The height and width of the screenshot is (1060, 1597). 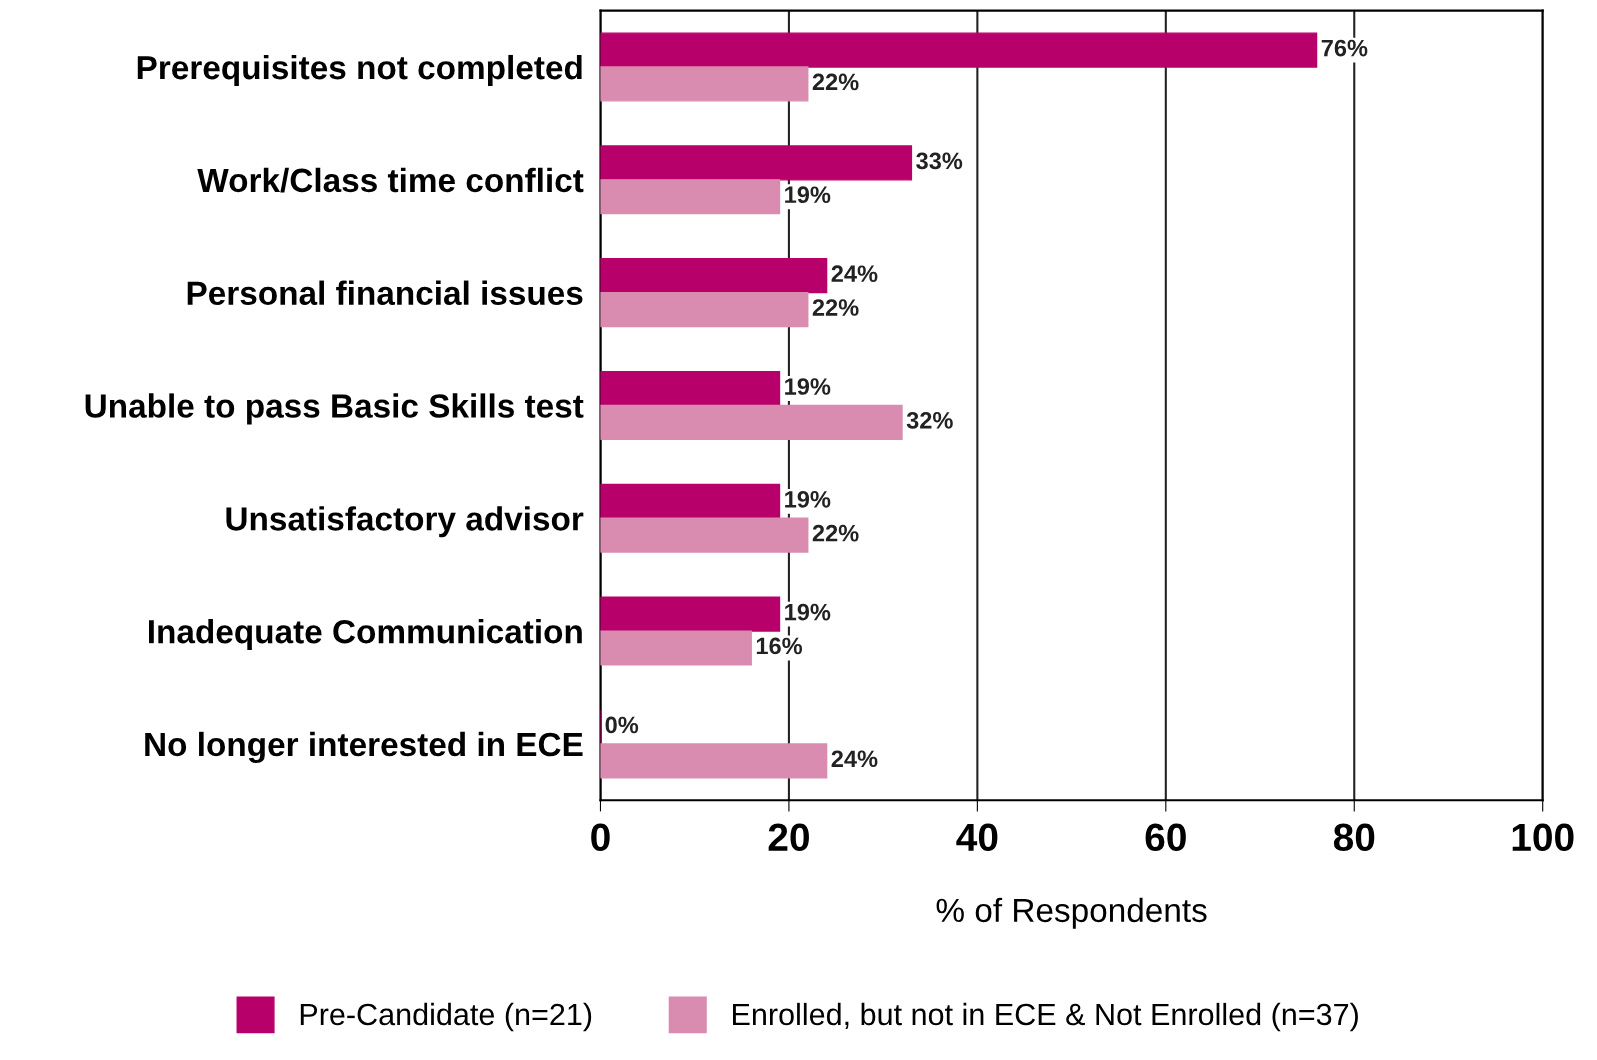 What do you see at coordinates (939, 161) in the screenshot?
I see `data-label: 33%` at bounding box center [939, 161].